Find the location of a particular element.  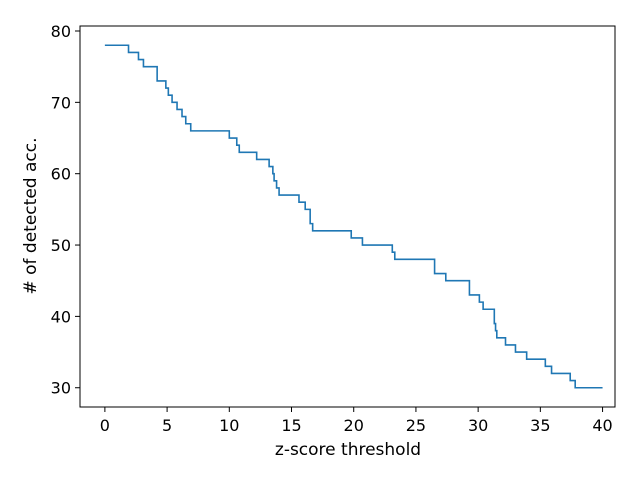

y-tick-label: 50 is located at coordinates (61, 245).